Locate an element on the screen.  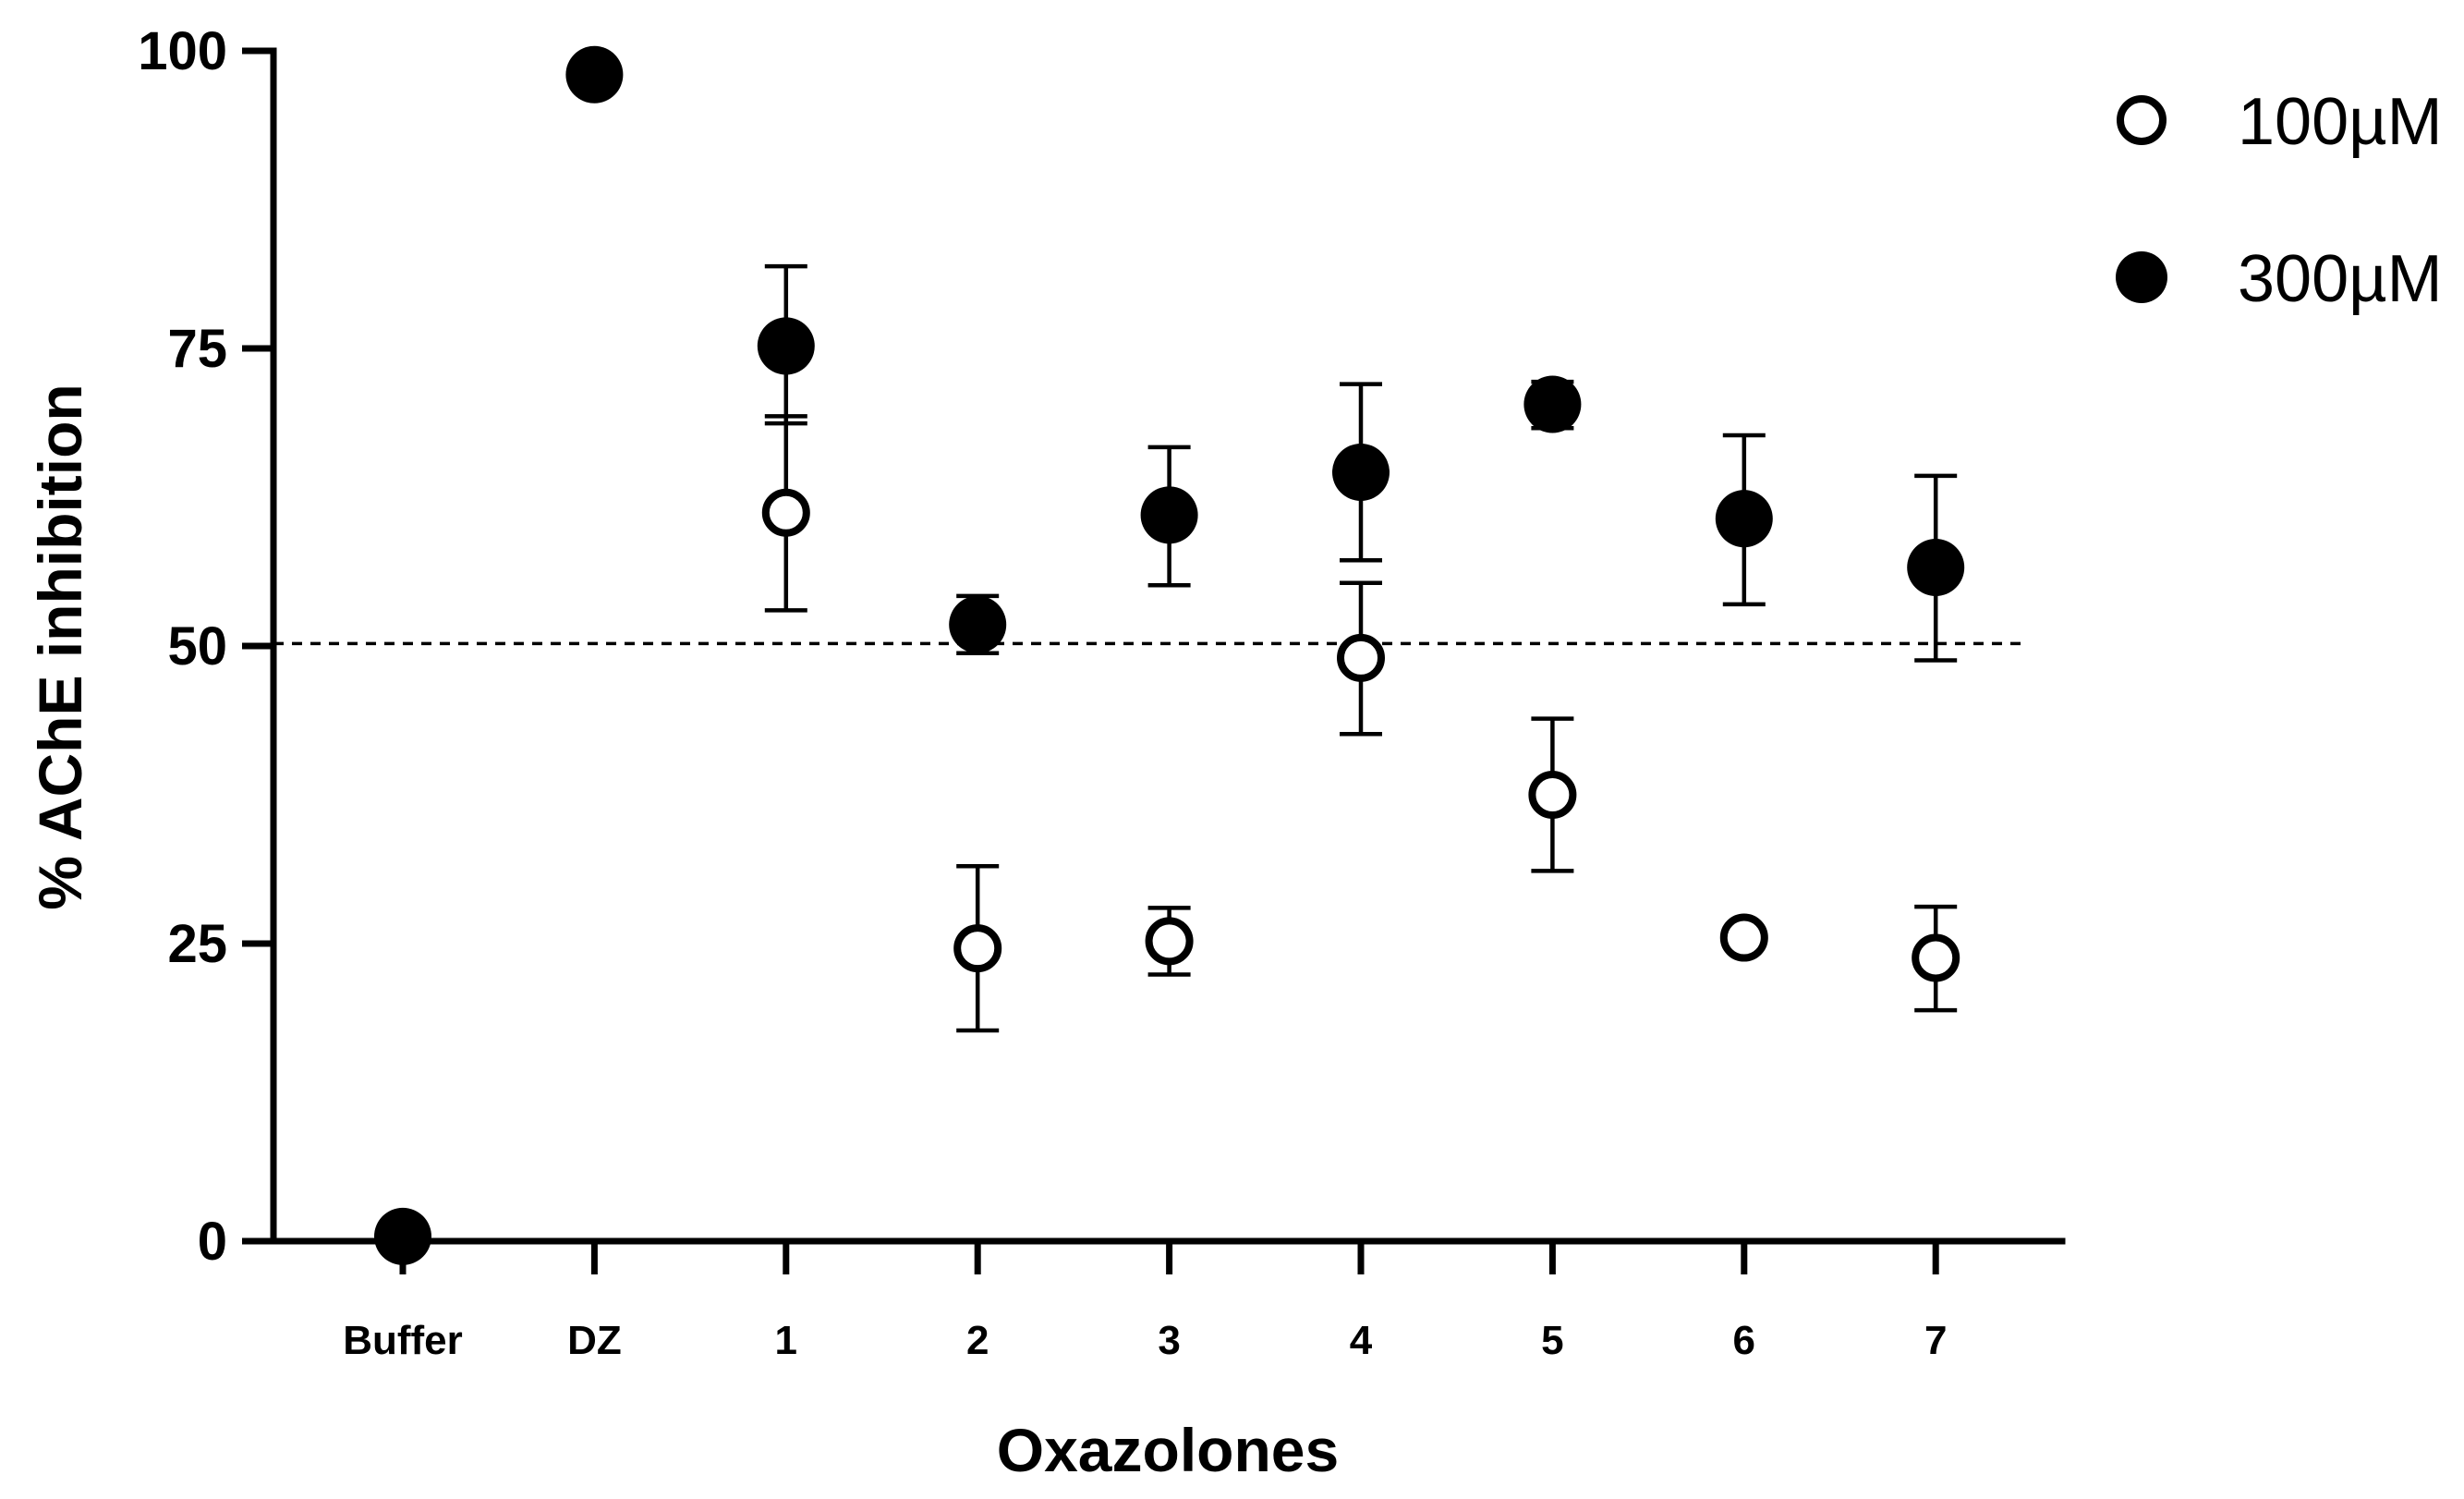
x-tick-label: 4 is located at coordinates (1361, 1340).